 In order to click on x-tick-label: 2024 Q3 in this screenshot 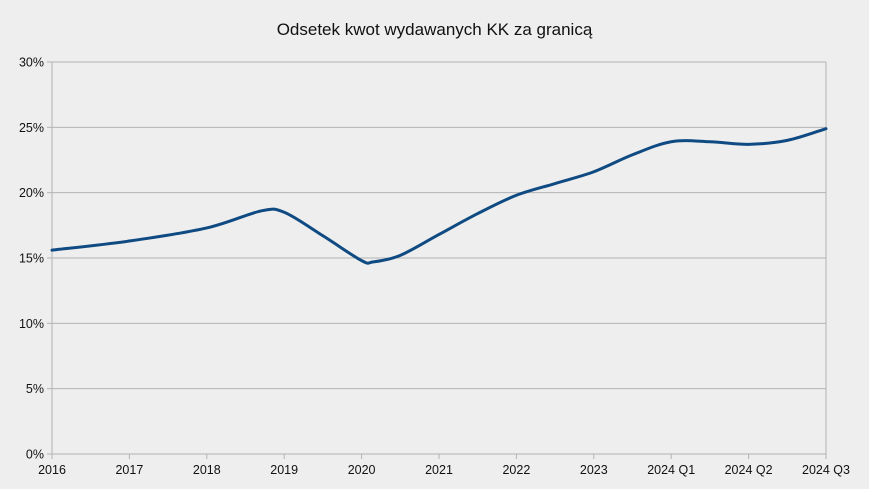, I will do `click(826, 470)`.